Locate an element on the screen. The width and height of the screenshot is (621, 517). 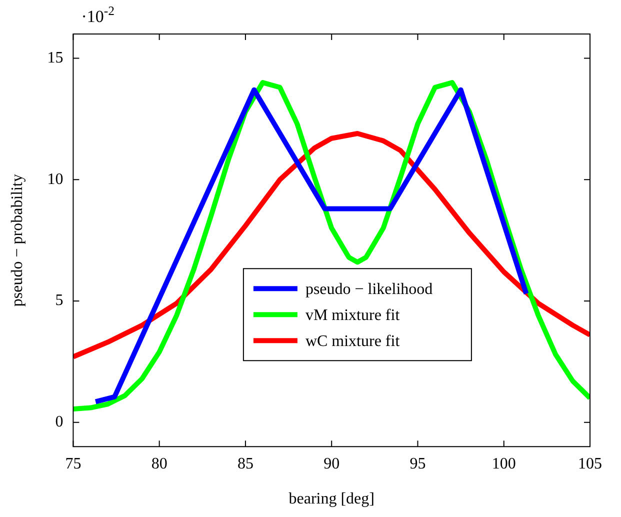
x-tick-label: 75 is located at coordinates (73, 463).